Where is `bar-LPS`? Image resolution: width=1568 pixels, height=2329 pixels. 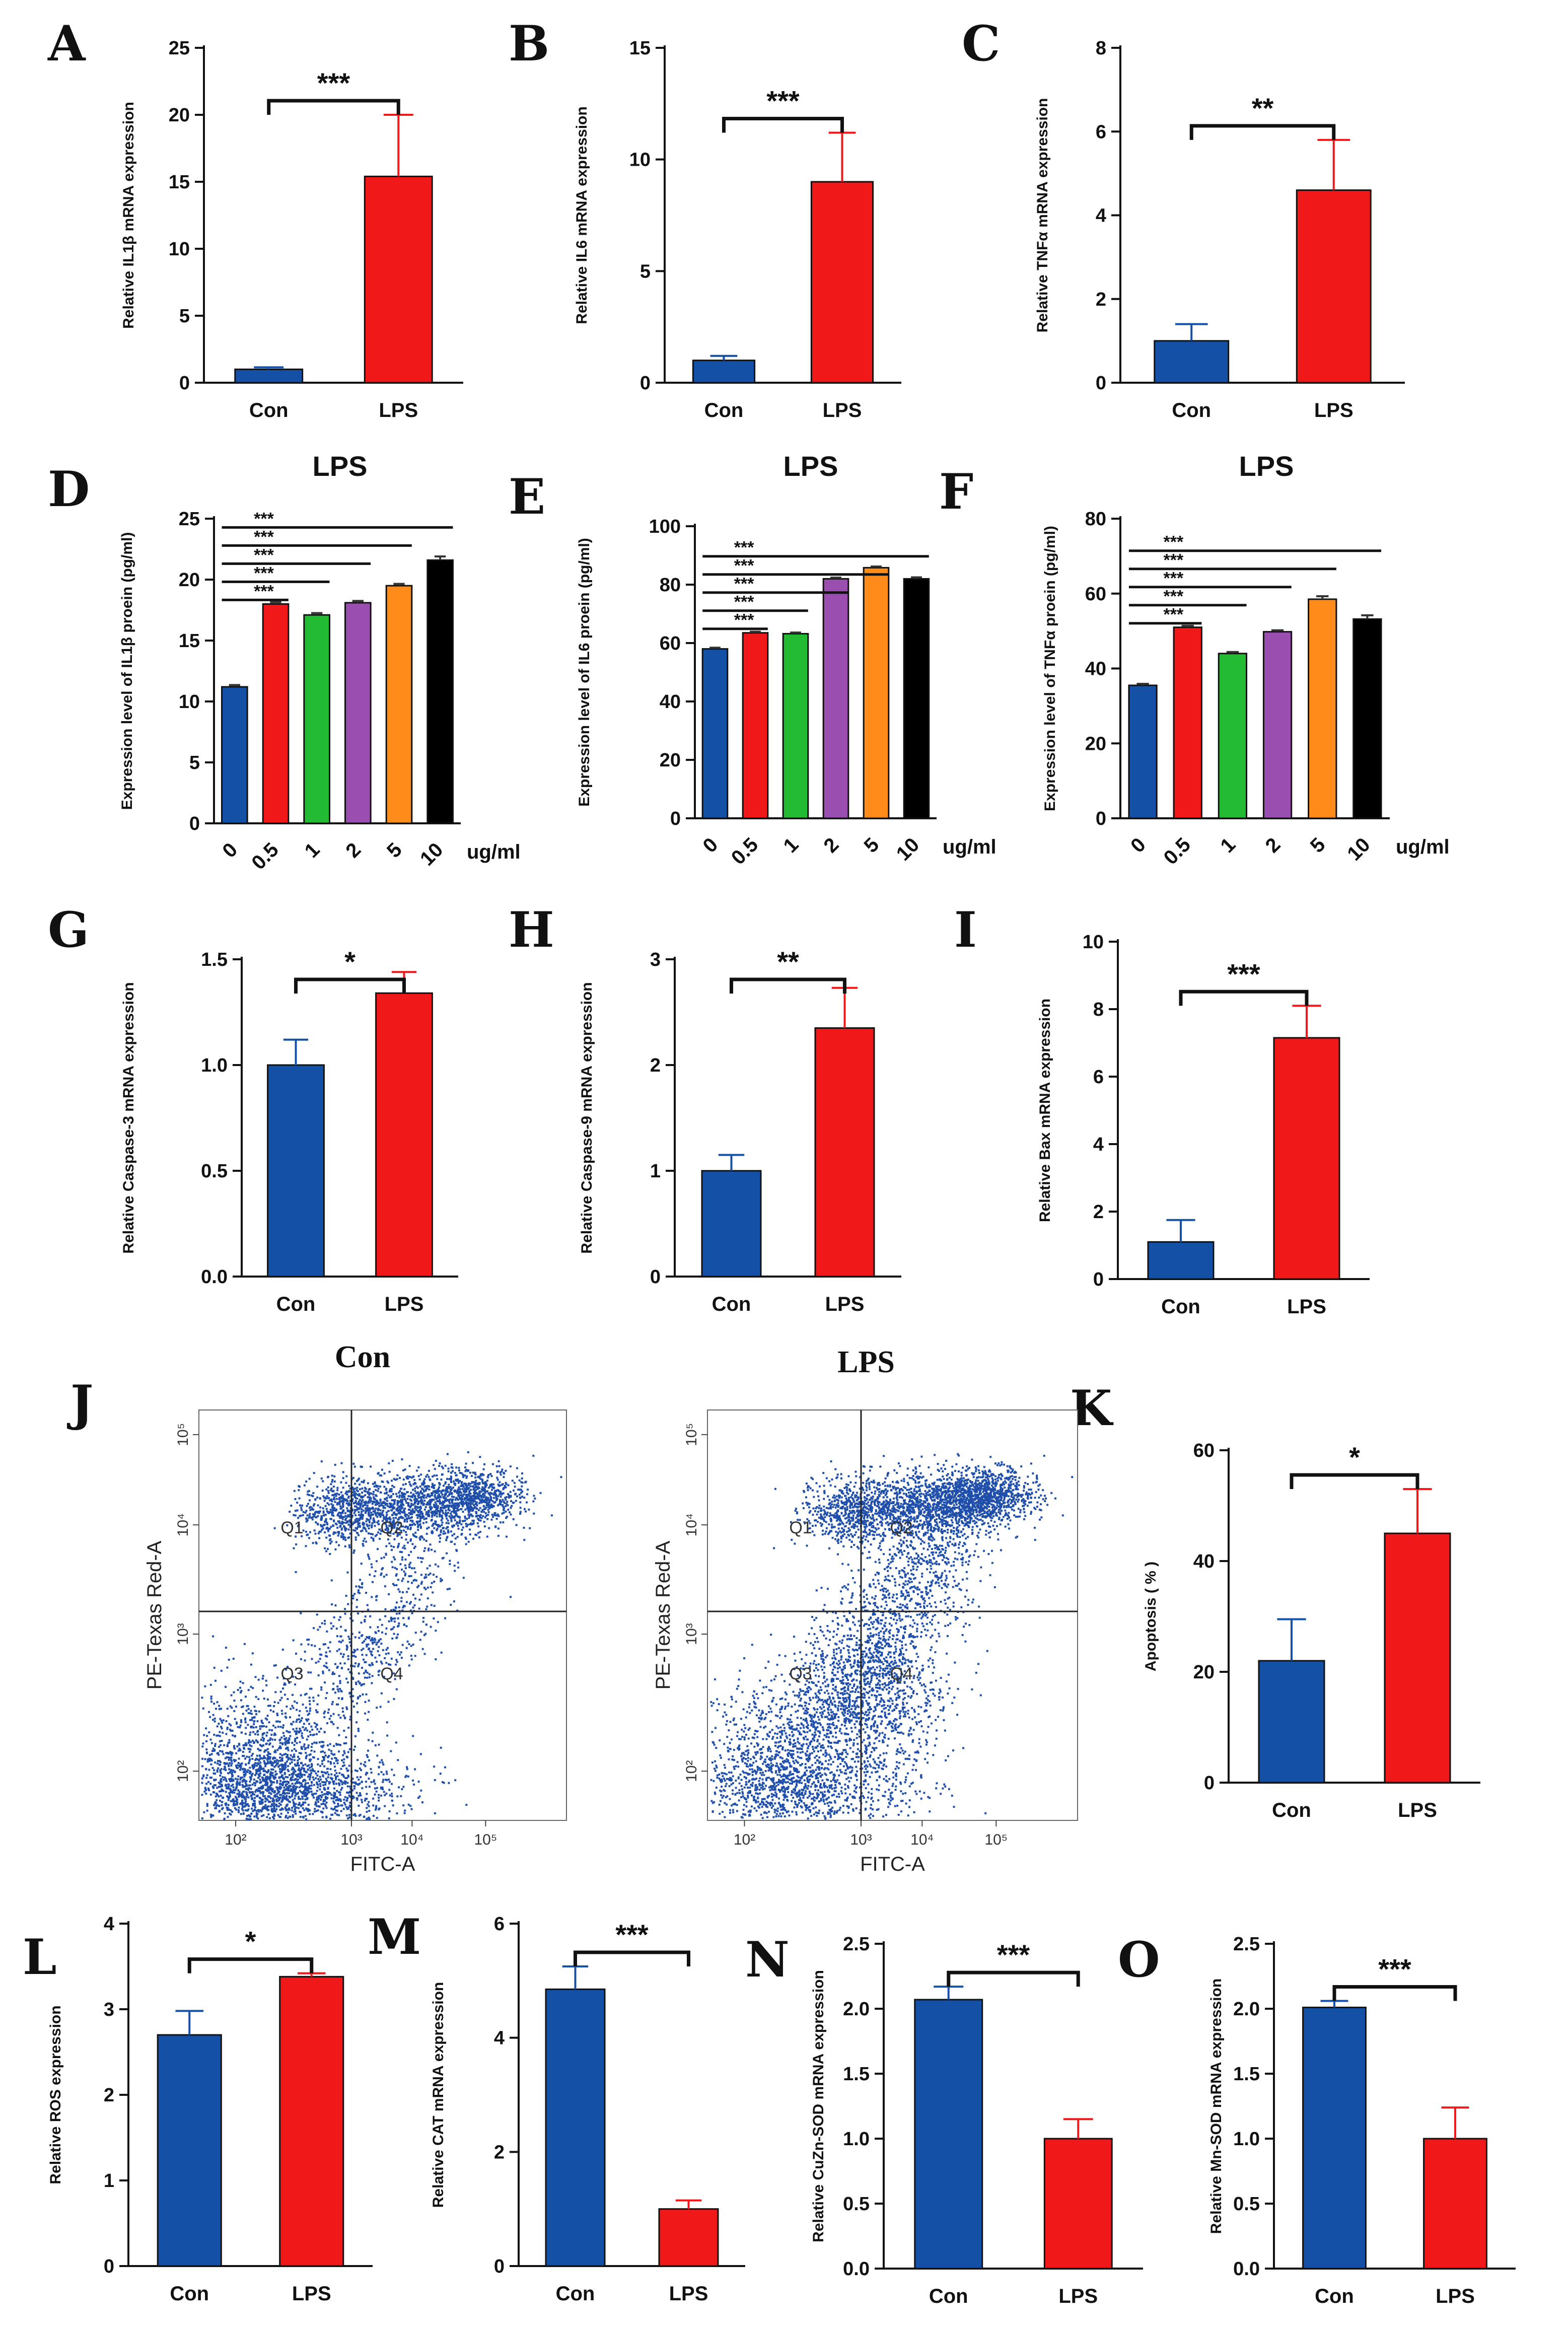
bar-LPS is located at coordinates (1078, 2204).